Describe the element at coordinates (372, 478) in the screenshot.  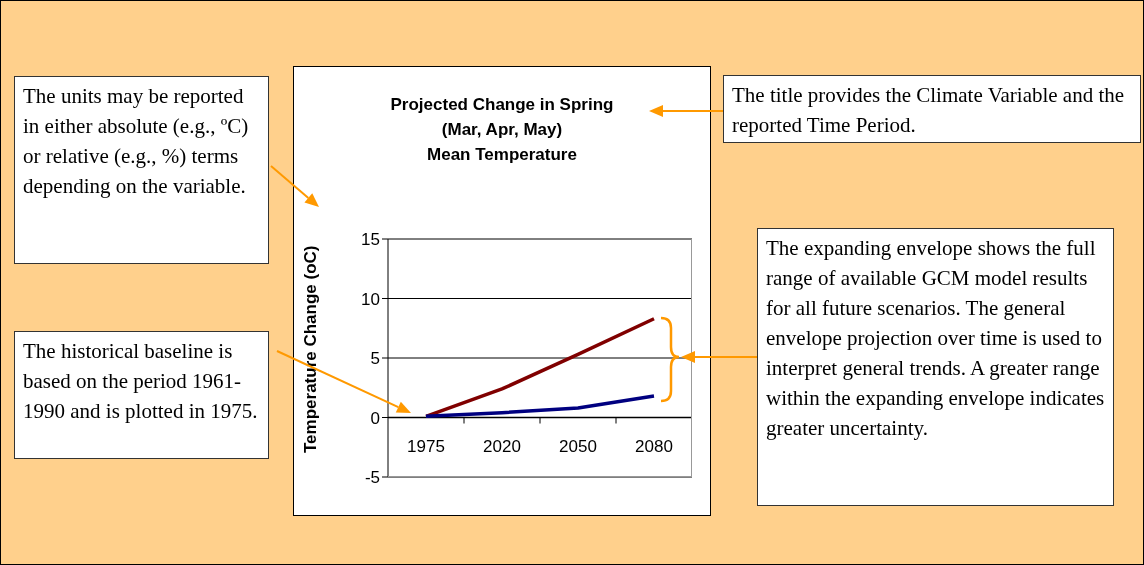
I see `y-tick-label: -5` at that location.